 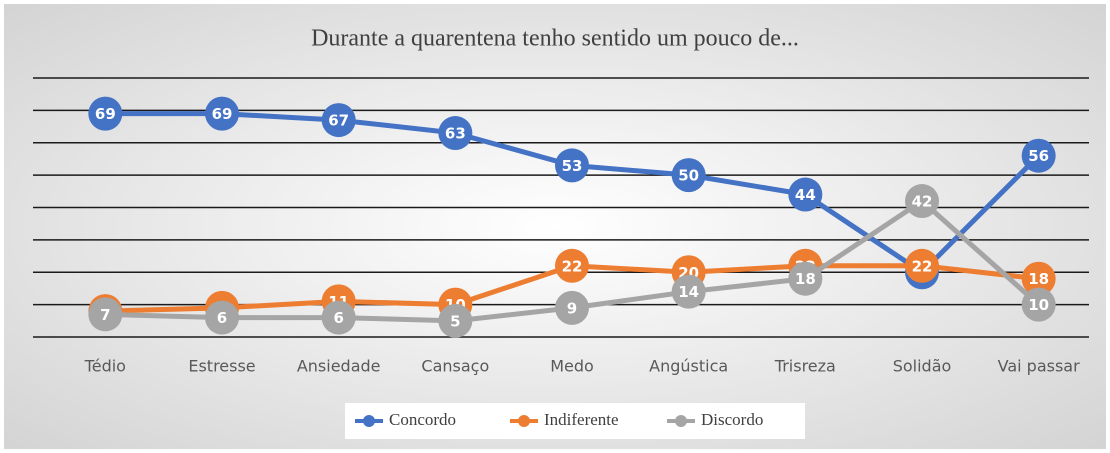 I want to click on value-label: 5, so click(x=455, y=321).